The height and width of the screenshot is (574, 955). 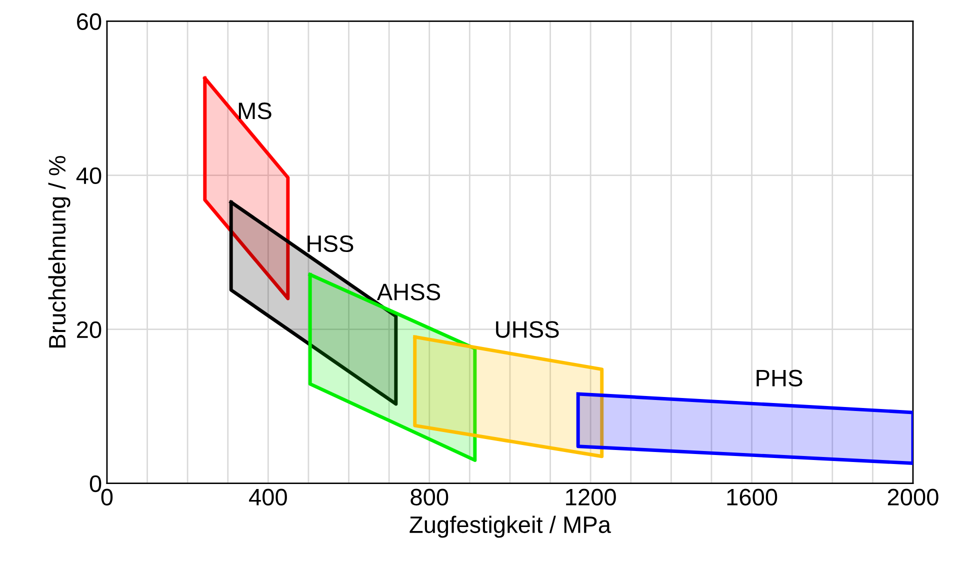 What do you see at coordinates (511, 527) in the screenshot?
I see `x-axis-title: Zugfestigkeit / MPa` at bounding box center [511, 527].